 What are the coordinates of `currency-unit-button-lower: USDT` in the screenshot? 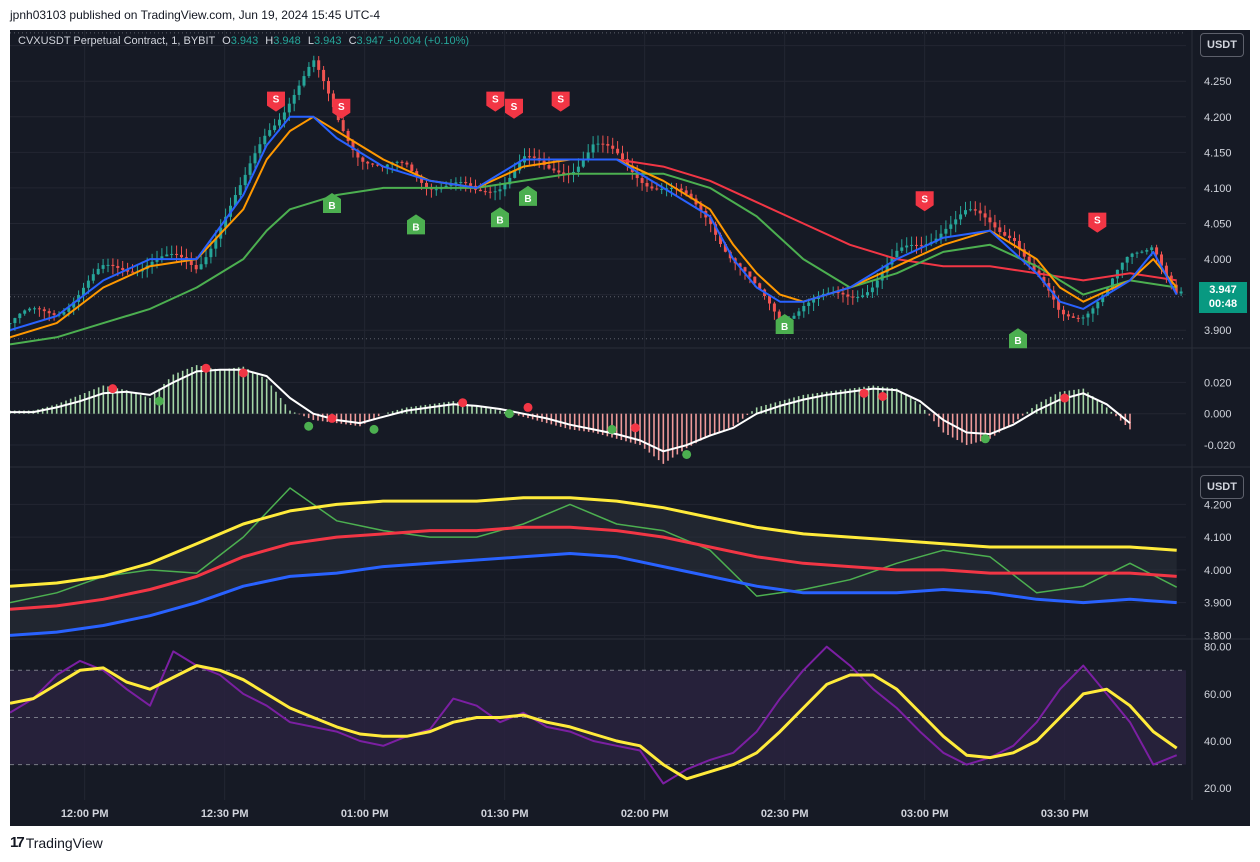 It's located at (1222, 487).